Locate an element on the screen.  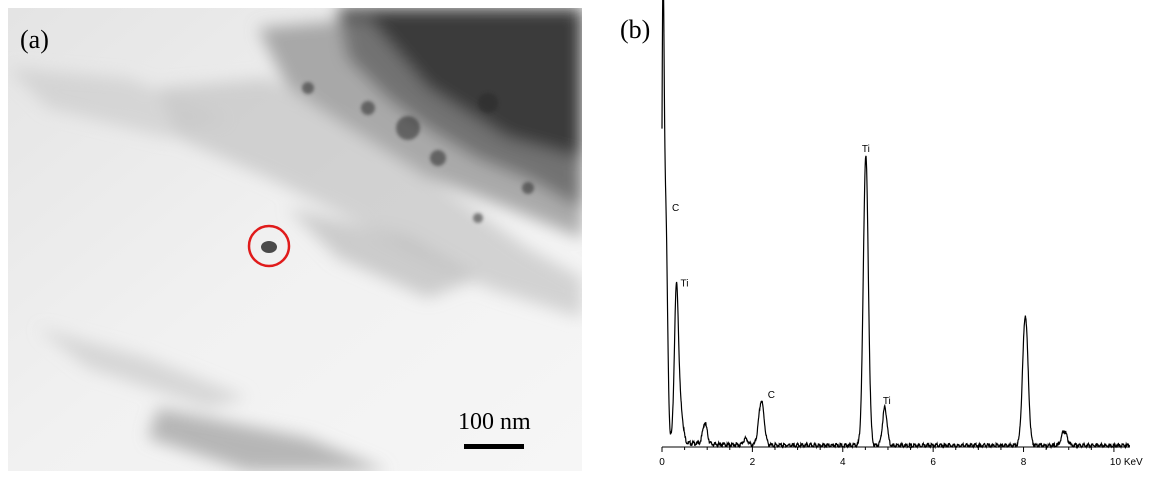
panel-b-label: (b) is located at coordinates (635, 29).